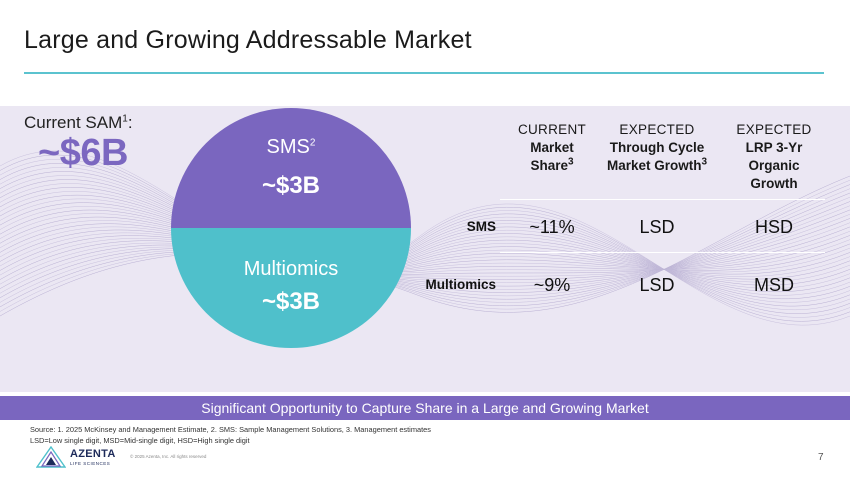 The width and height of the screenshot is (850, 478). Describe the element at coordinates (460, 284) in the screenshot. I see `row-label-multiomics: Multiomics` at that location.